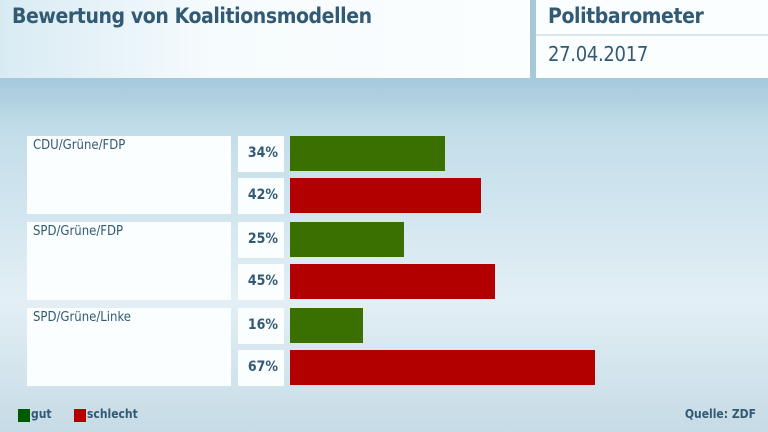 The image size is (768, 432). I want to click on value-box-gut: 34%, so click(261, 154).